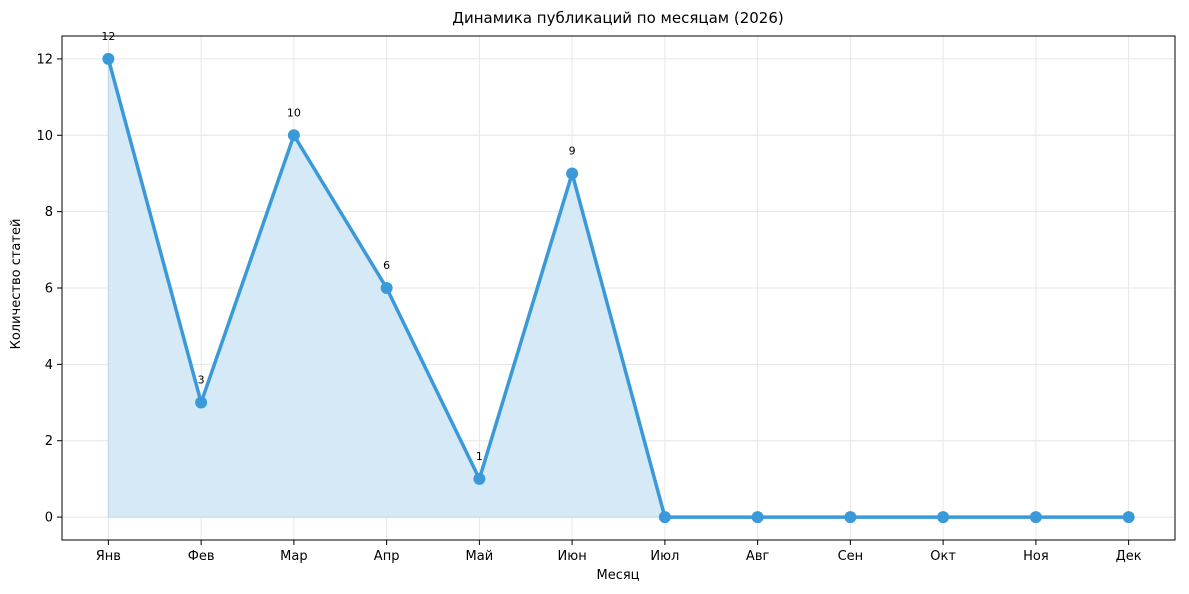 Image resolution: width=1189 pixels, height=594 pixels. I want to click on x-tick-label: Окт, so click(943, 556).